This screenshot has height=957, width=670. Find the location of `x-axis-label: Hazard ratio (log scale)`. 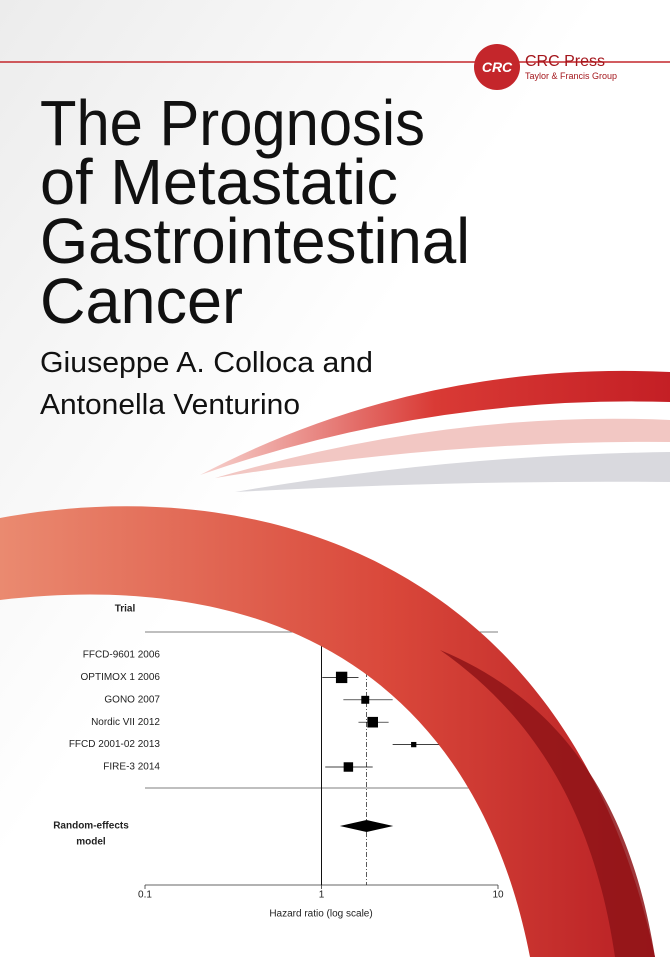

x-axis-label: Hazard ratio (log scale) is located at coordinates (320, 914).